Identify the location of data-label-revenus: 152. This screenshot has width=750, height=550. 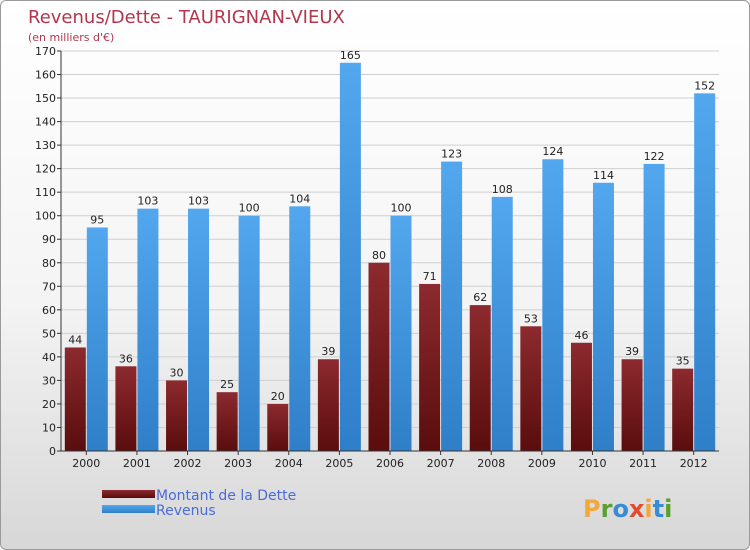
(704, 85).